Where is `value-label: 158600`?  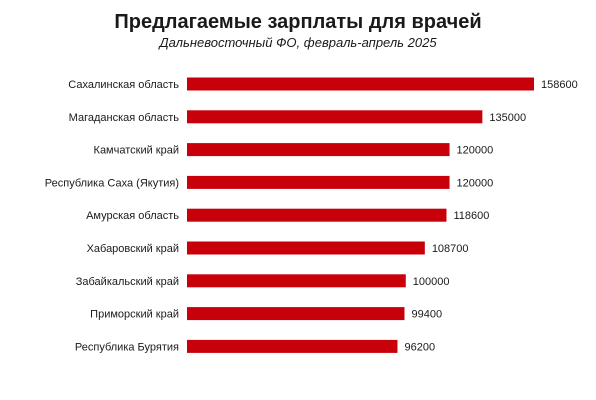 value-label: 158600 is located at coordinates (559, 85).